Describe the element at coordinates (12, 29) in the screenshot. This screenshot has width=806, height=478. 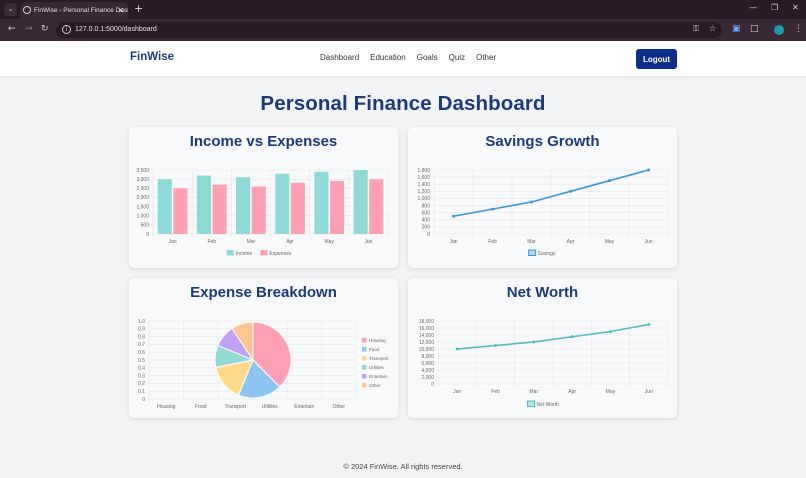
I see `back-icon: ←` at that location.